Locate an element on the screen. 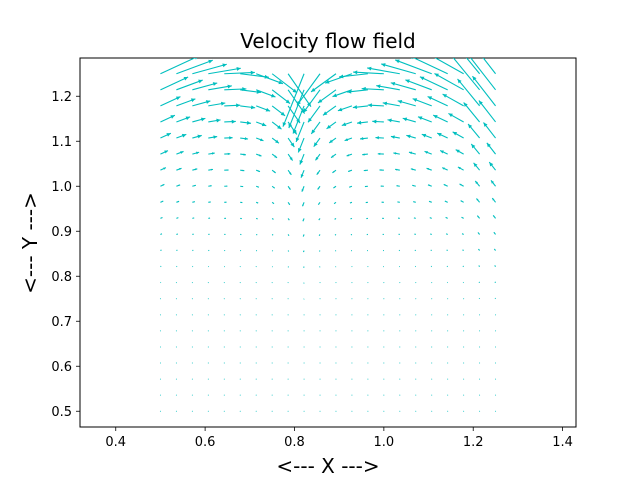 Image resolution: width=640 pixels, height=480 pixels. y-tick-label: 0.9 is located at coordinates (61, 232).